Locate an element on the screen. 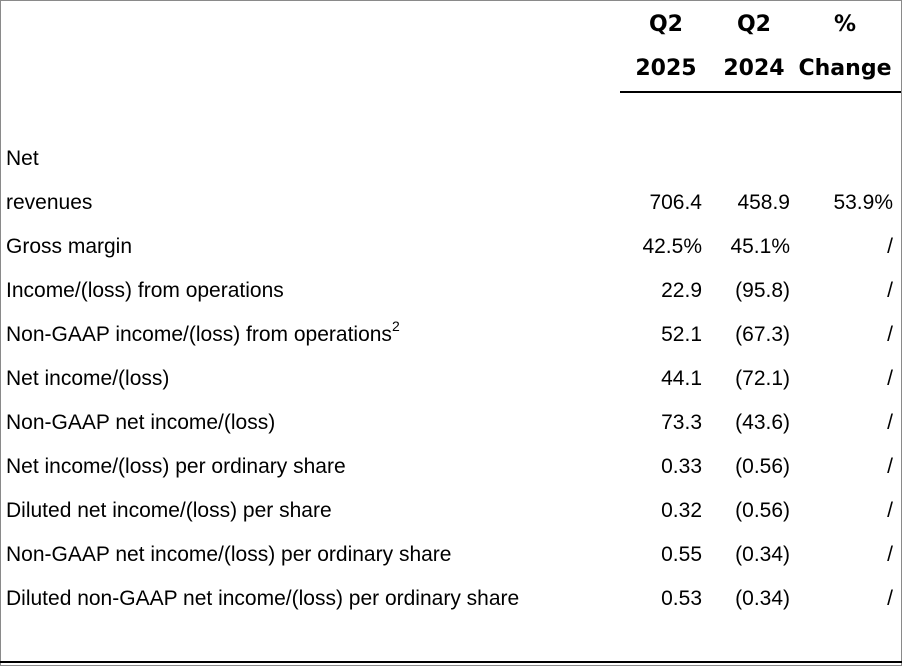 The width and height of the screenshot is (902, 666). row-label-wrapper: Non-GAAP income/(loss) from operations2 is located at coordinates (203, 335).